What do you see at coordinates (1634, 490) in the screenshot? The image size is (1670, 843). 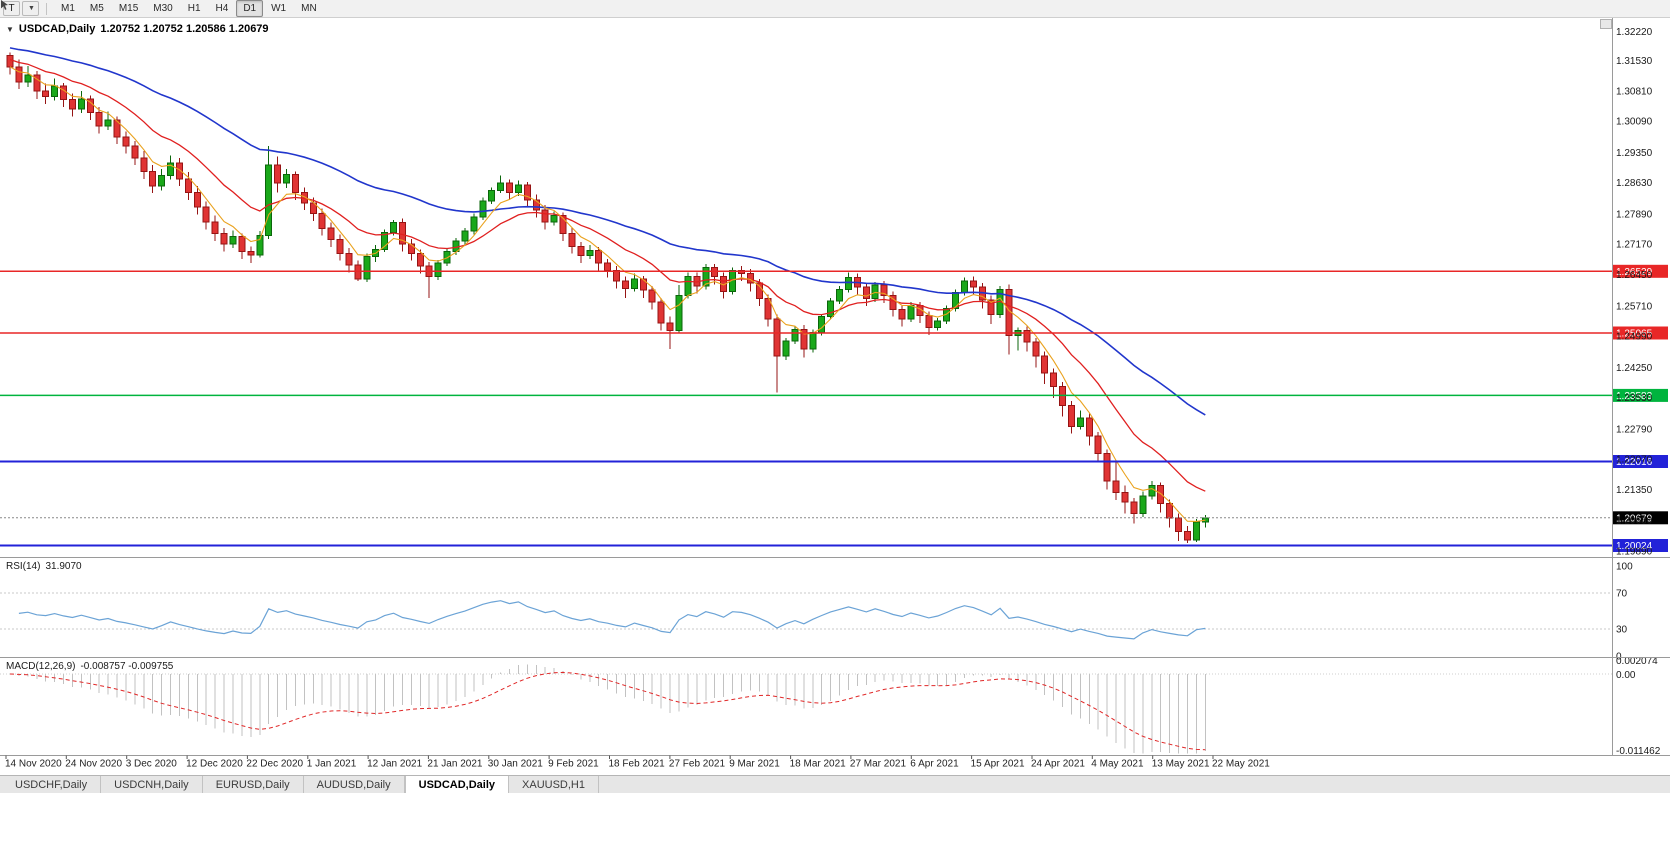 I see `price-tick-label: 1.21350` at bounding box center [1634, 490].